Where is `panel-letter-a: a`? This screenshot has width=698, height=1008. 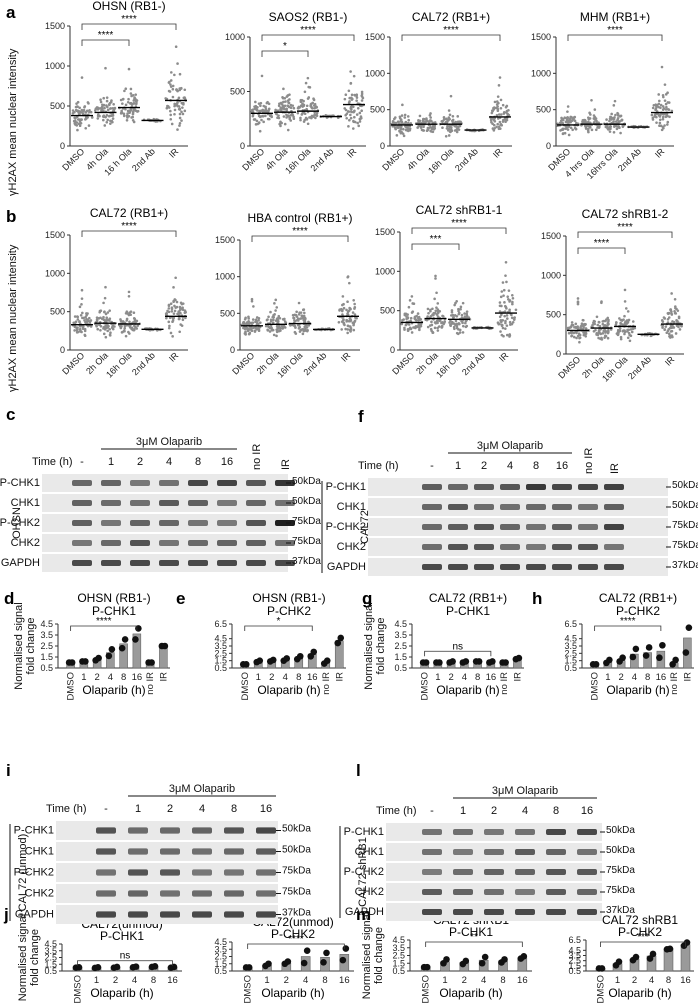 panel-letter-a: a is located at coordinates (11, 12).